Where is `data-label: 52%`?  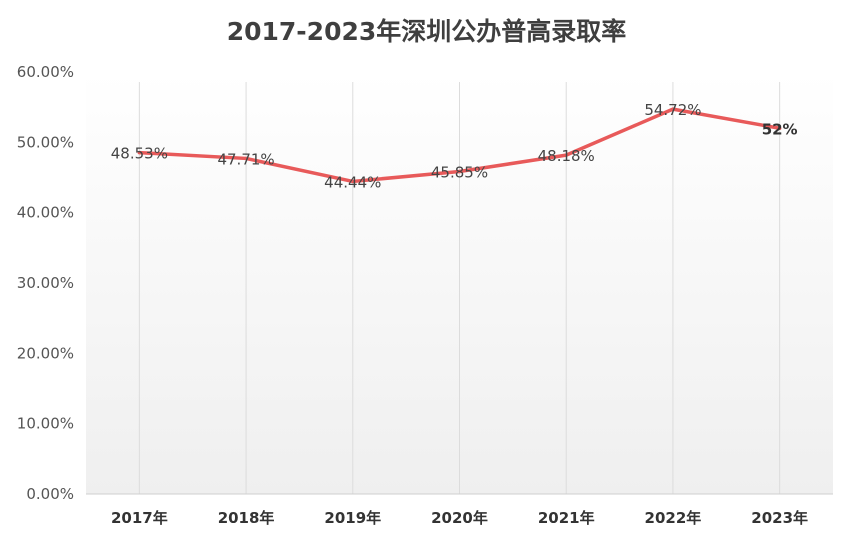
data-label: 52% is located at coordinates (780, 129).